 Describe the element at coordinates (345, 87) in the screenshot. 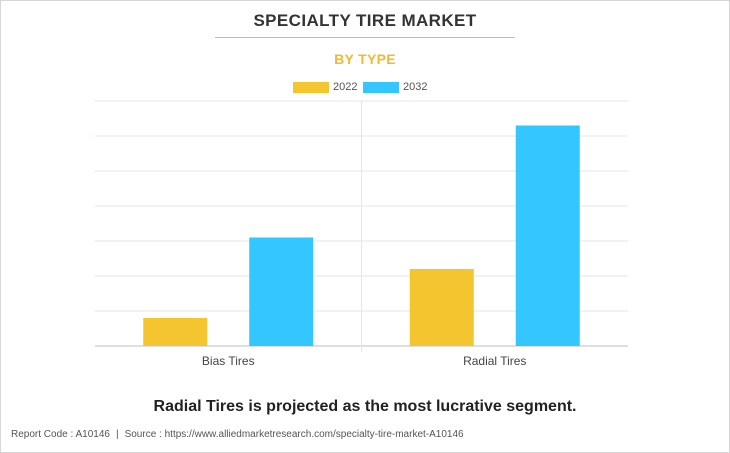

I see `legend-label-2022: 2022` at that location.